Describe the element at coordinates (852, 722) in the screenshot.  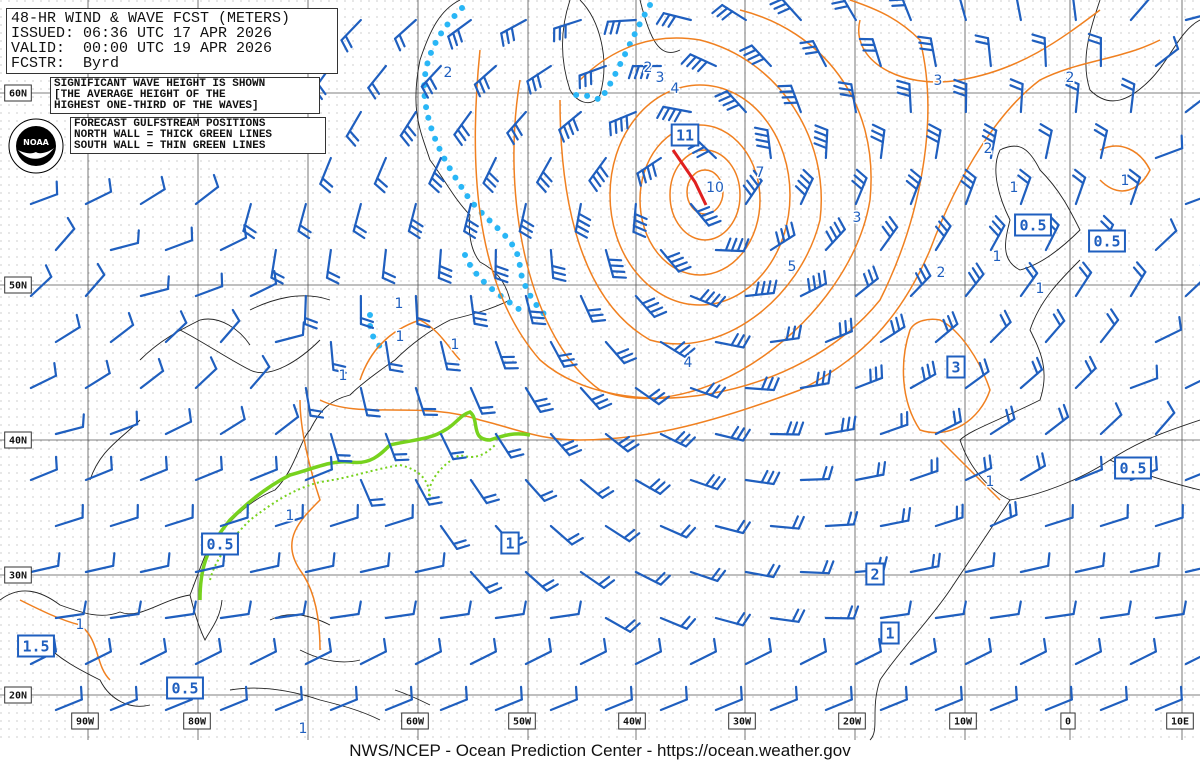
I see `svg-text: 20W` at that location.